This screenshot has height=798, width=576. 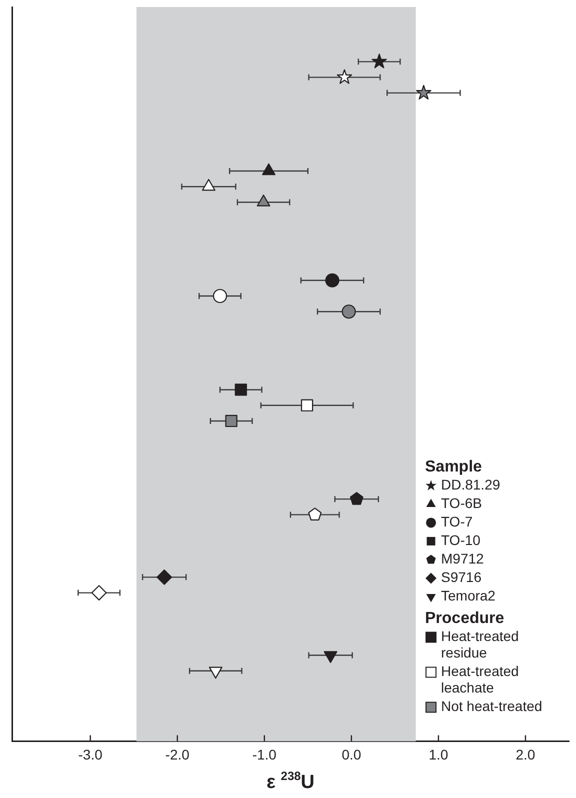 I want to click on annotation: Procedure, so click(x=464, y=619).